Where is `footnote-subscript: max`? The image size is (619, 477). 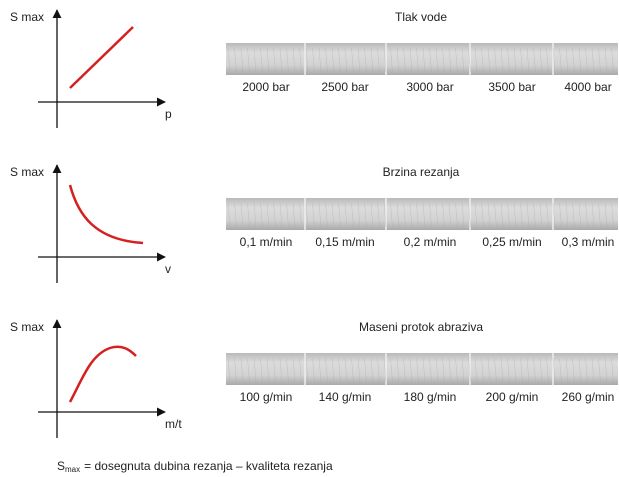
footnote-subscript: max is located at coordinates (72, 469).